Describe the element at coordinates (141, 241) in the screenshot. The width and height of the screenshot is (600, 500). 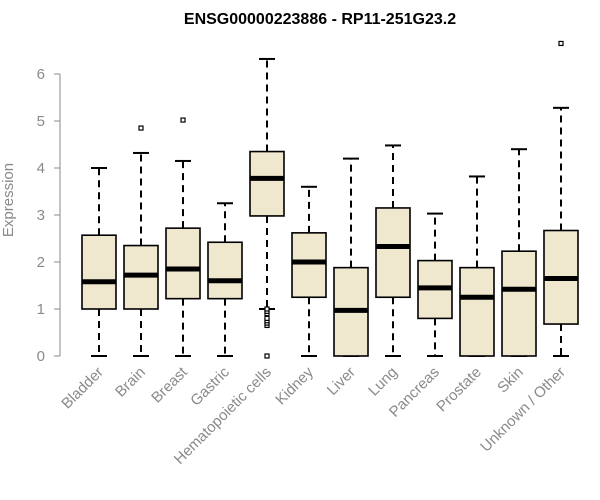
I see `box-brain` at that location.